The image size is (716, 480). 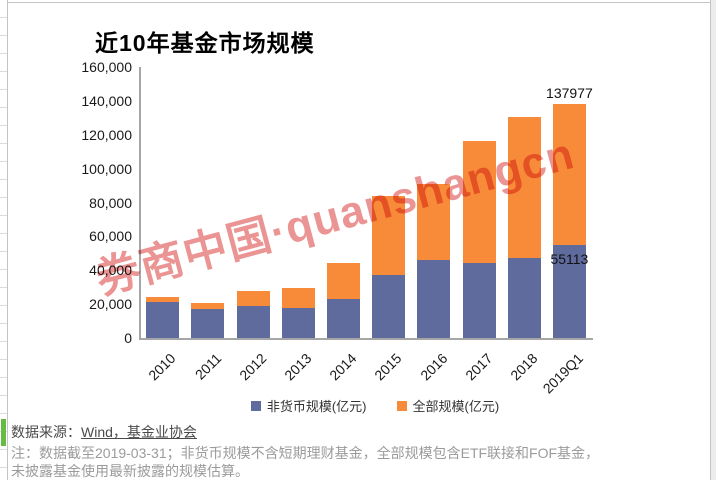 I want to click on data-label-55113: 55113, so click(x=569, y=258).